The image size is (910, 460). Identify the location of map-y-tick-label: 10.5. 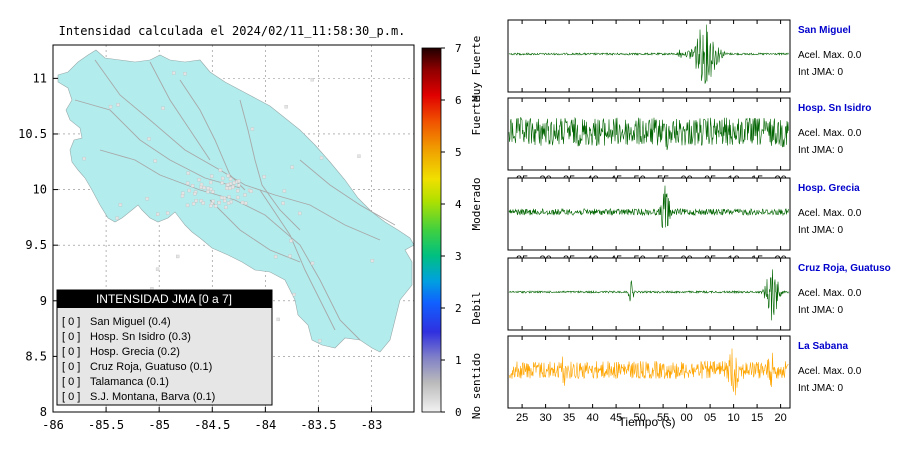
(32, 134).